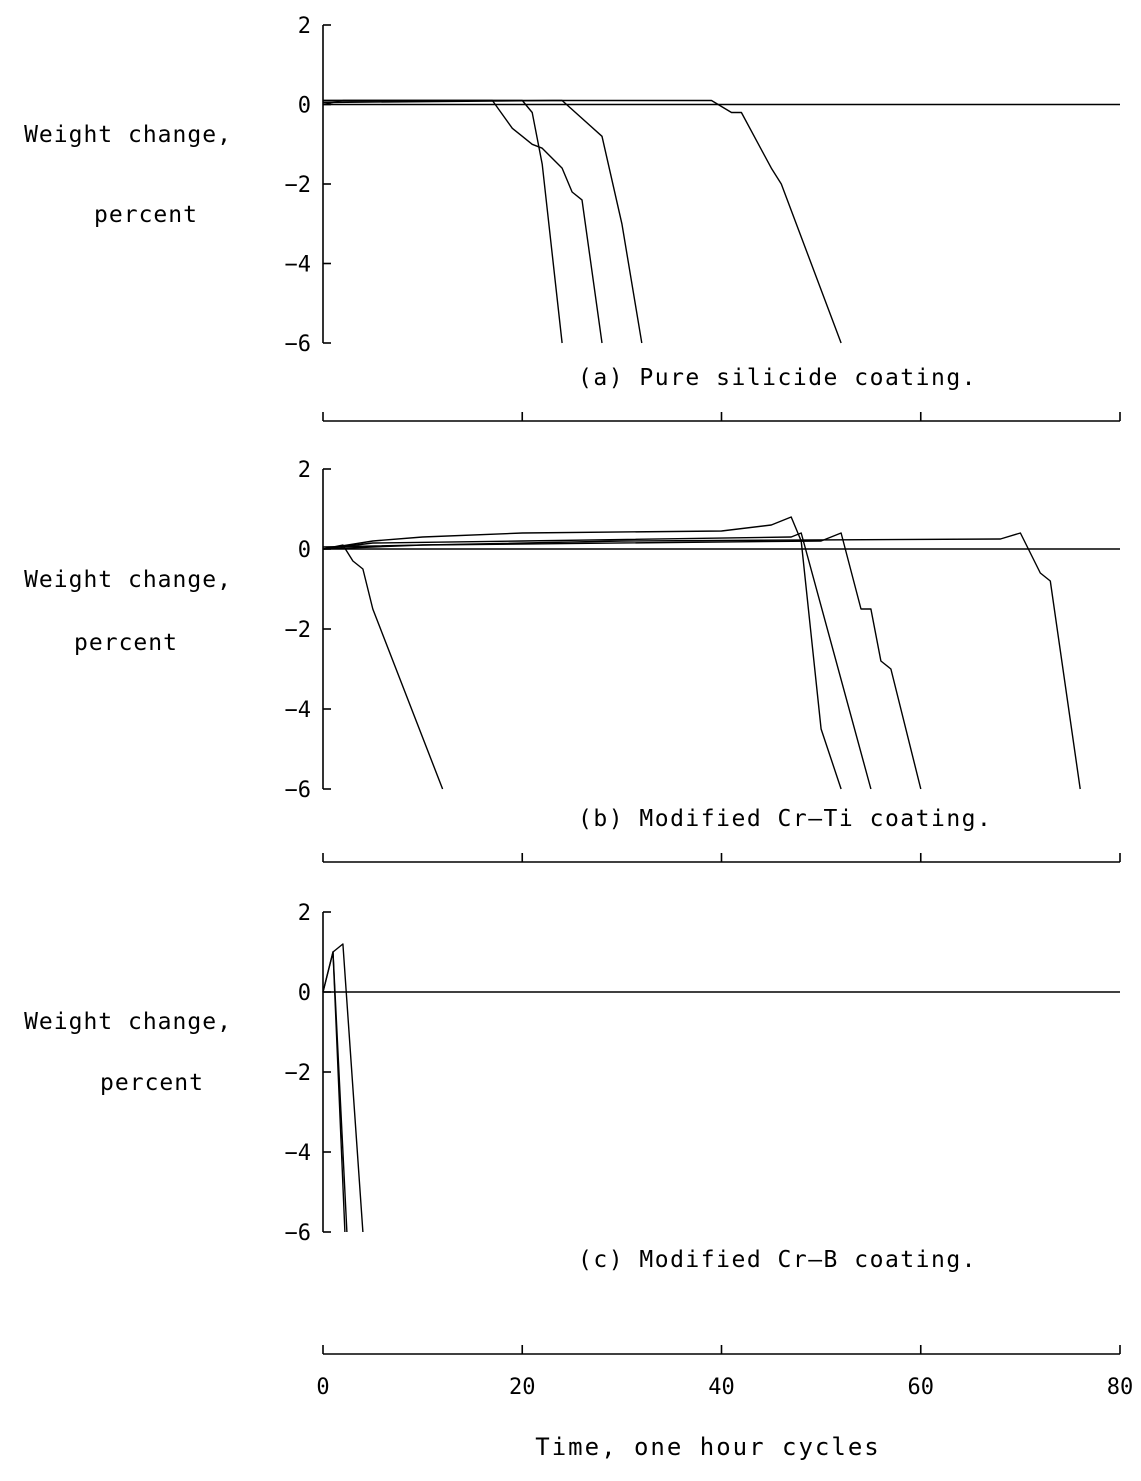 This screenshot has height=1481, width=1141. I want to click on x-tick-label: 20, so click(522, 1387).